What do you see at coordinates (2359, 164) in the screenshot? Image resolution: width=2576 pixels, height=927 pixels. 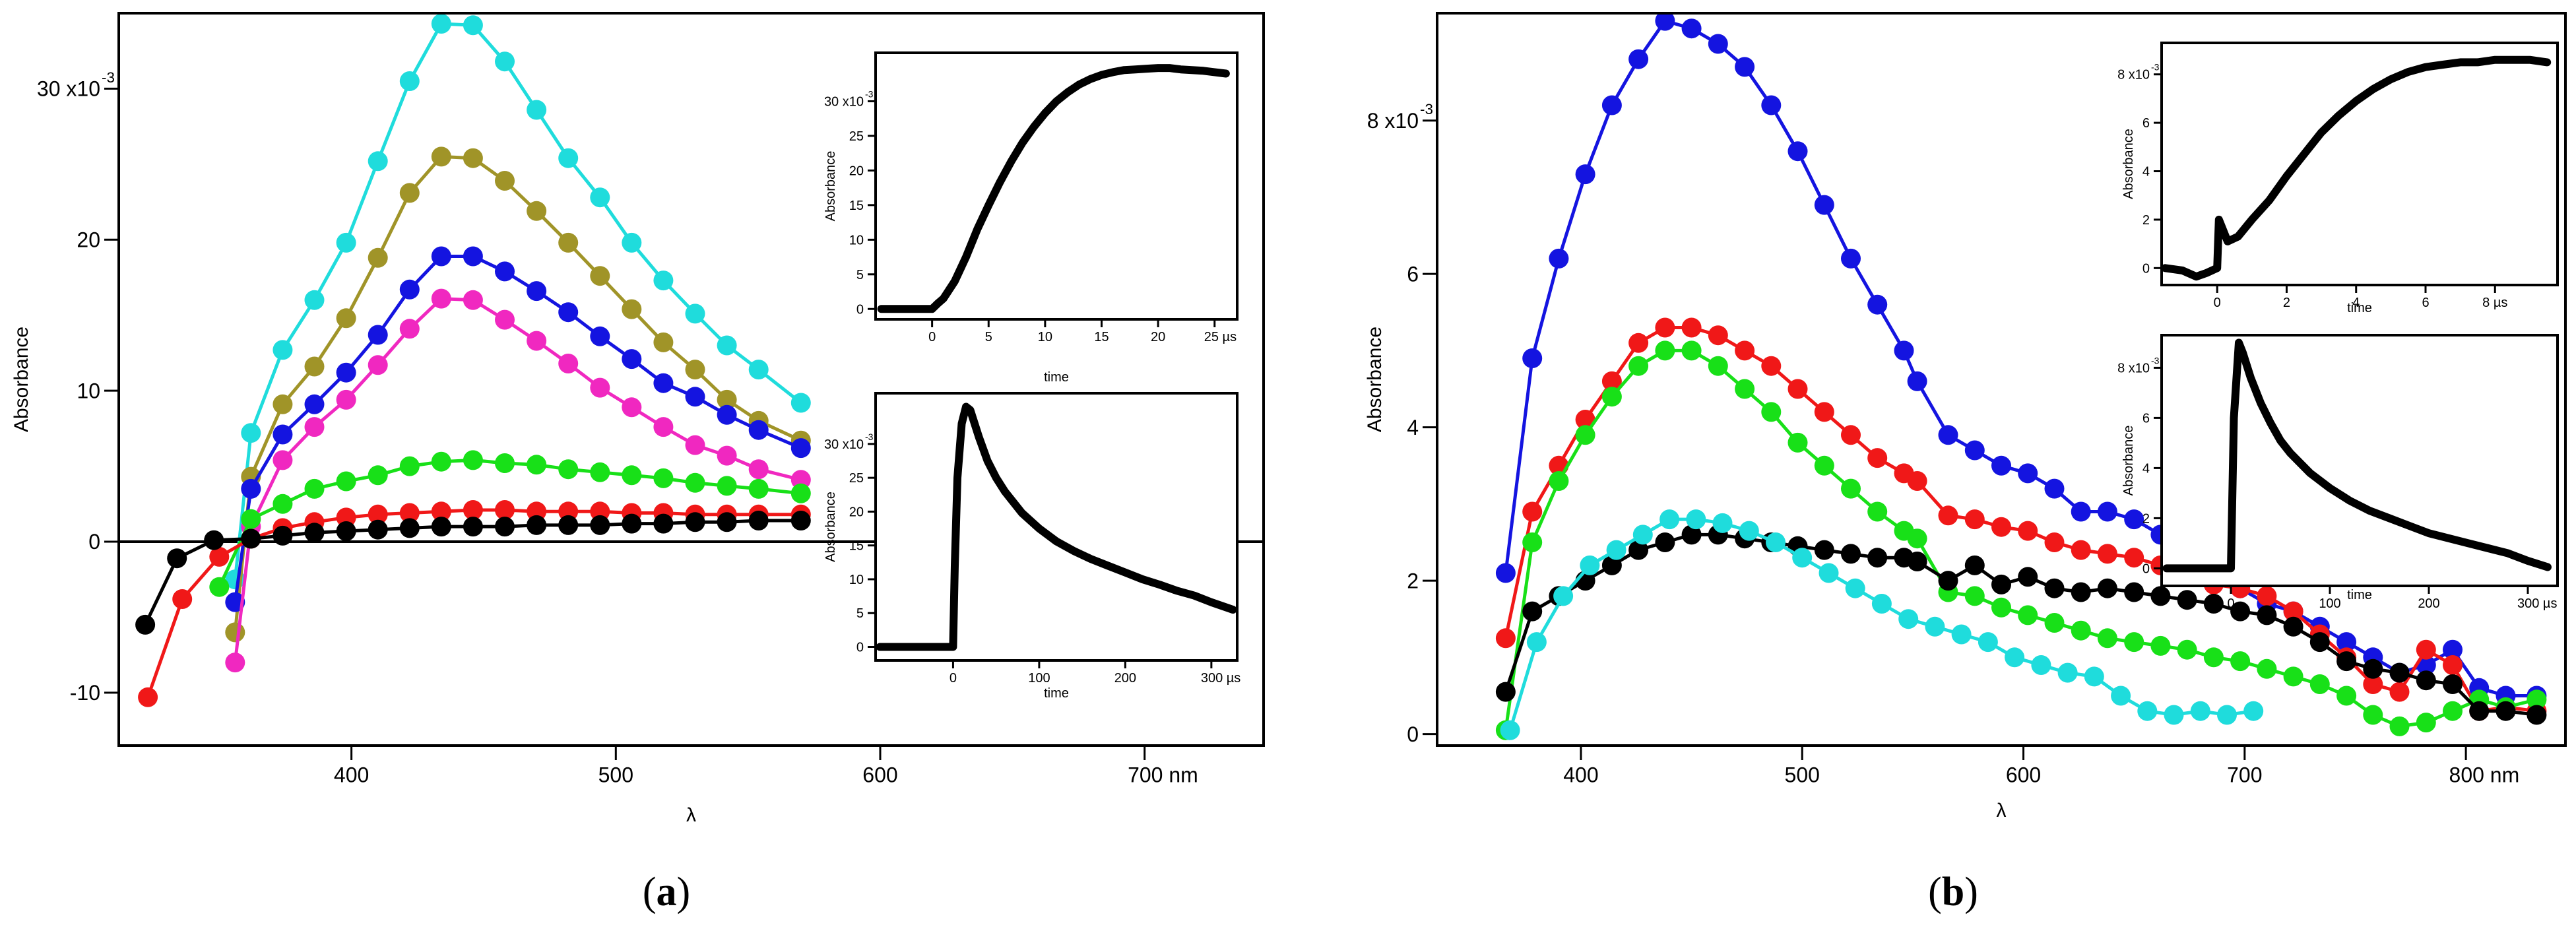 I see `plot-frame-b-inset-top` at bounding box center [2359, 164].